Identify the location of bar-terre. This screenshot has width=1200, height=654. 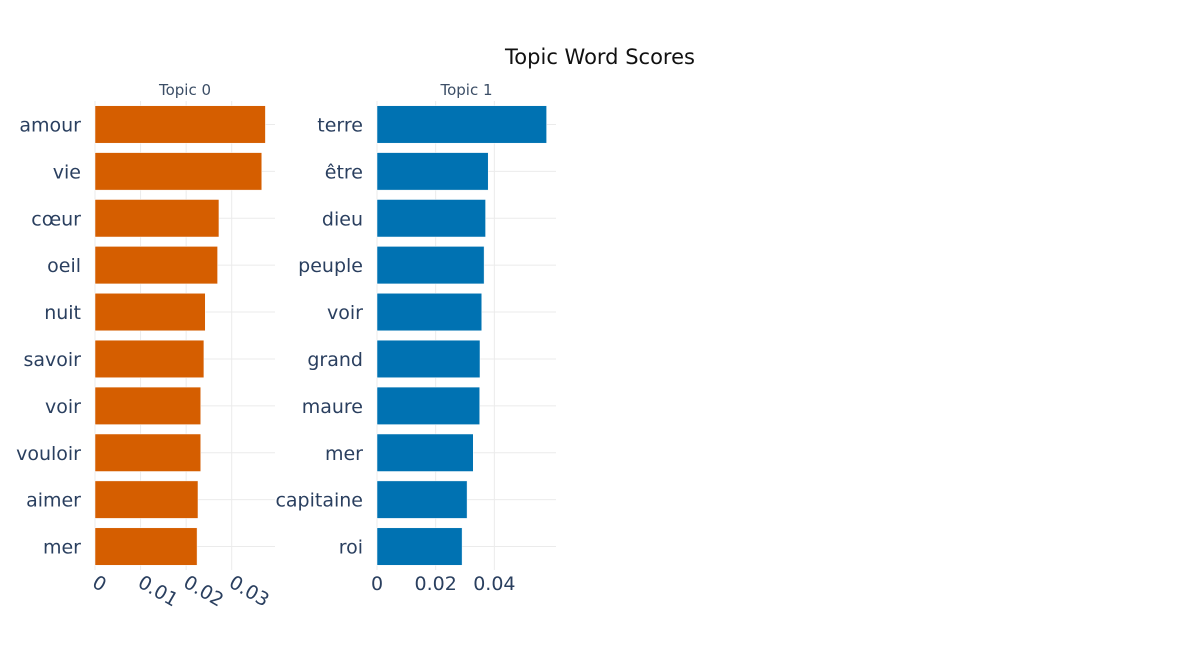
(461, 124).